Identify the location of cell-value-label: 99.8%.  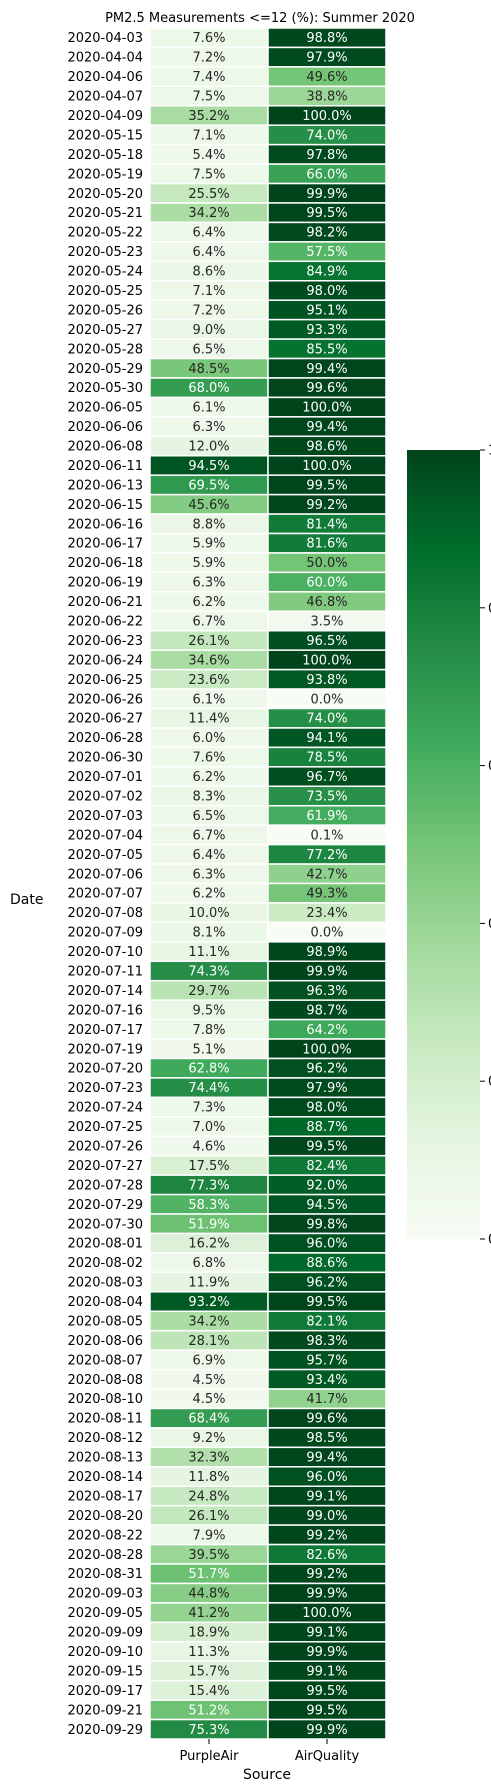
(326, 1224).